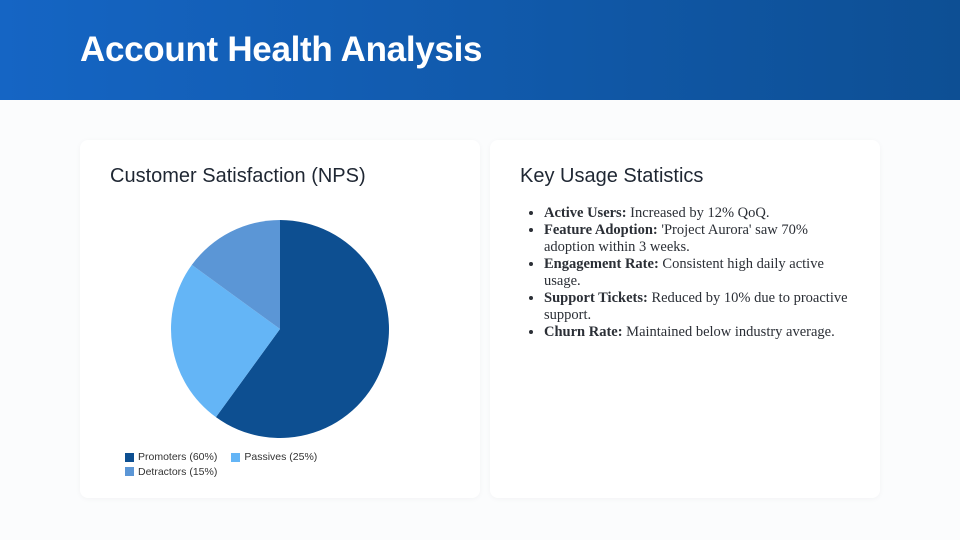 This screenshot has width=960, height=540. Describe the element at coordinates (178, 471) in the screenshot. I see `legend-label: Detractors (15%)` at that location.